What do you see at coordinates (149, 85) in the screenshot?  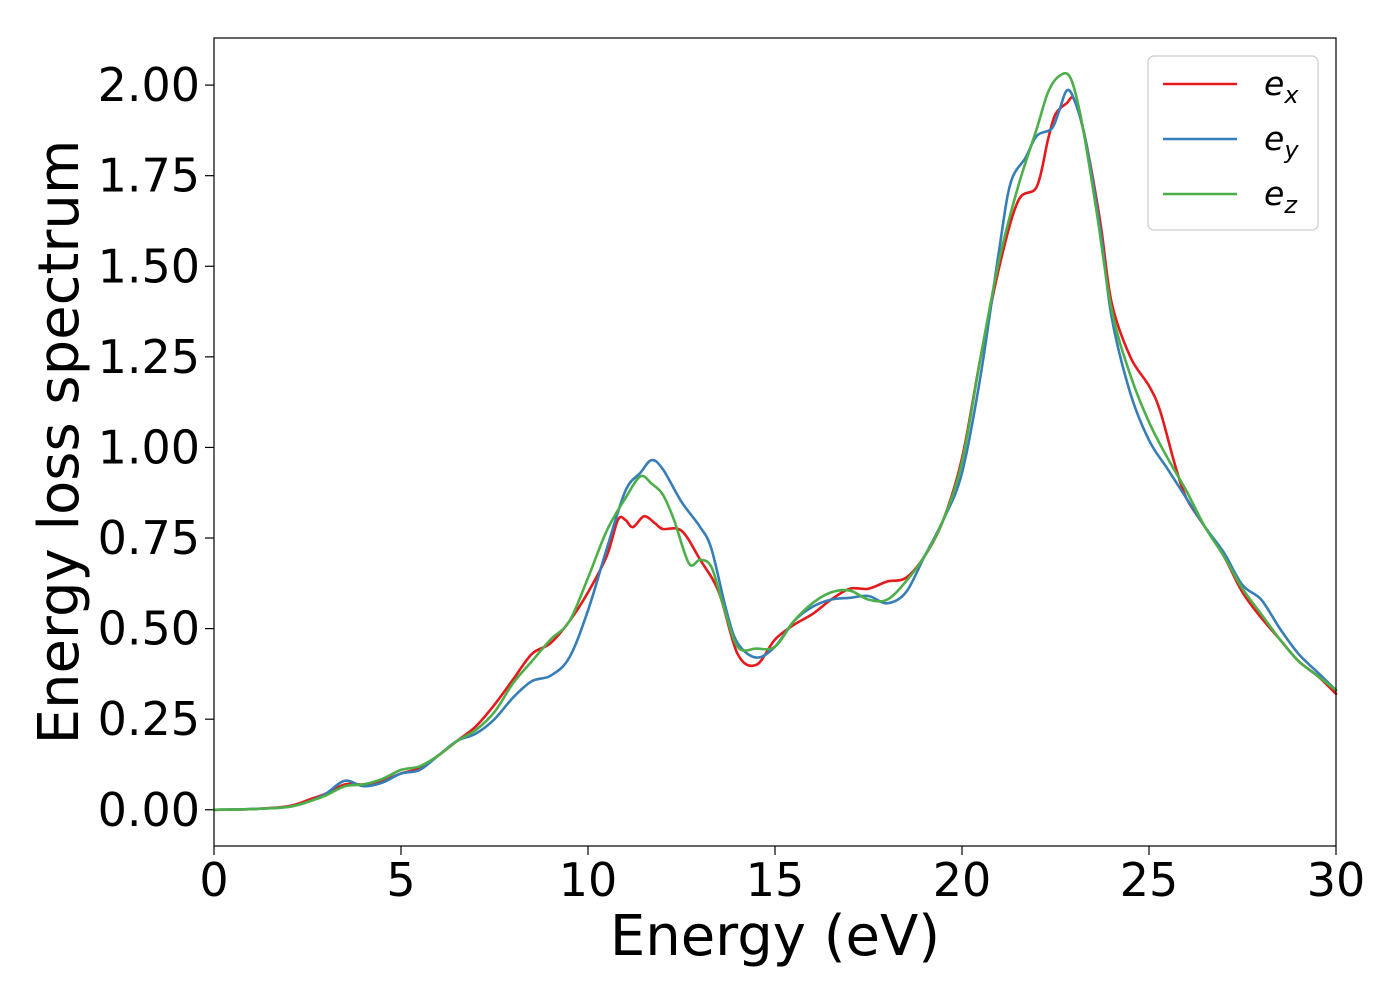 I see `y-tick-label: 2.00` at bounding box center [149, 85].